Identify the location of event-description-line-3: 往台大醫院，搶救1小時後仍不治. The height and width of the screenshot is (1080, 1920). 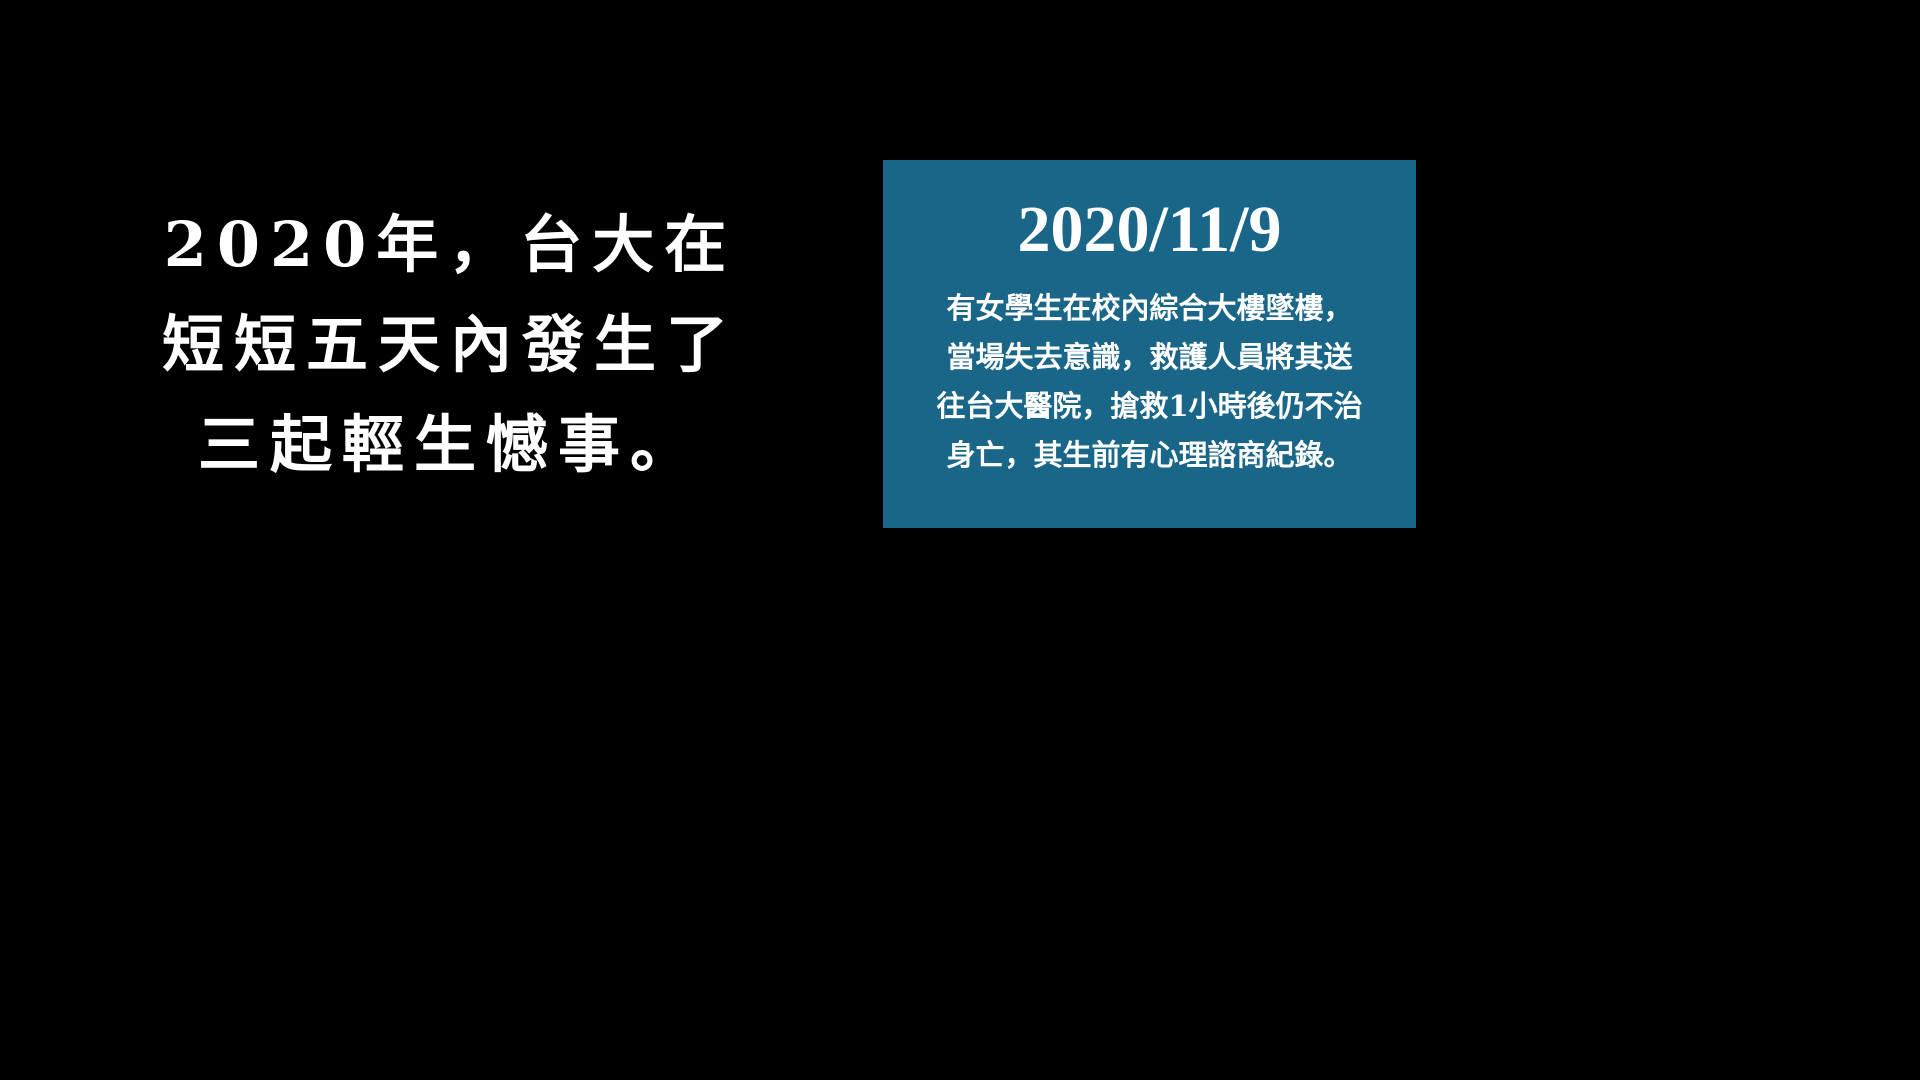
(1149, 406).